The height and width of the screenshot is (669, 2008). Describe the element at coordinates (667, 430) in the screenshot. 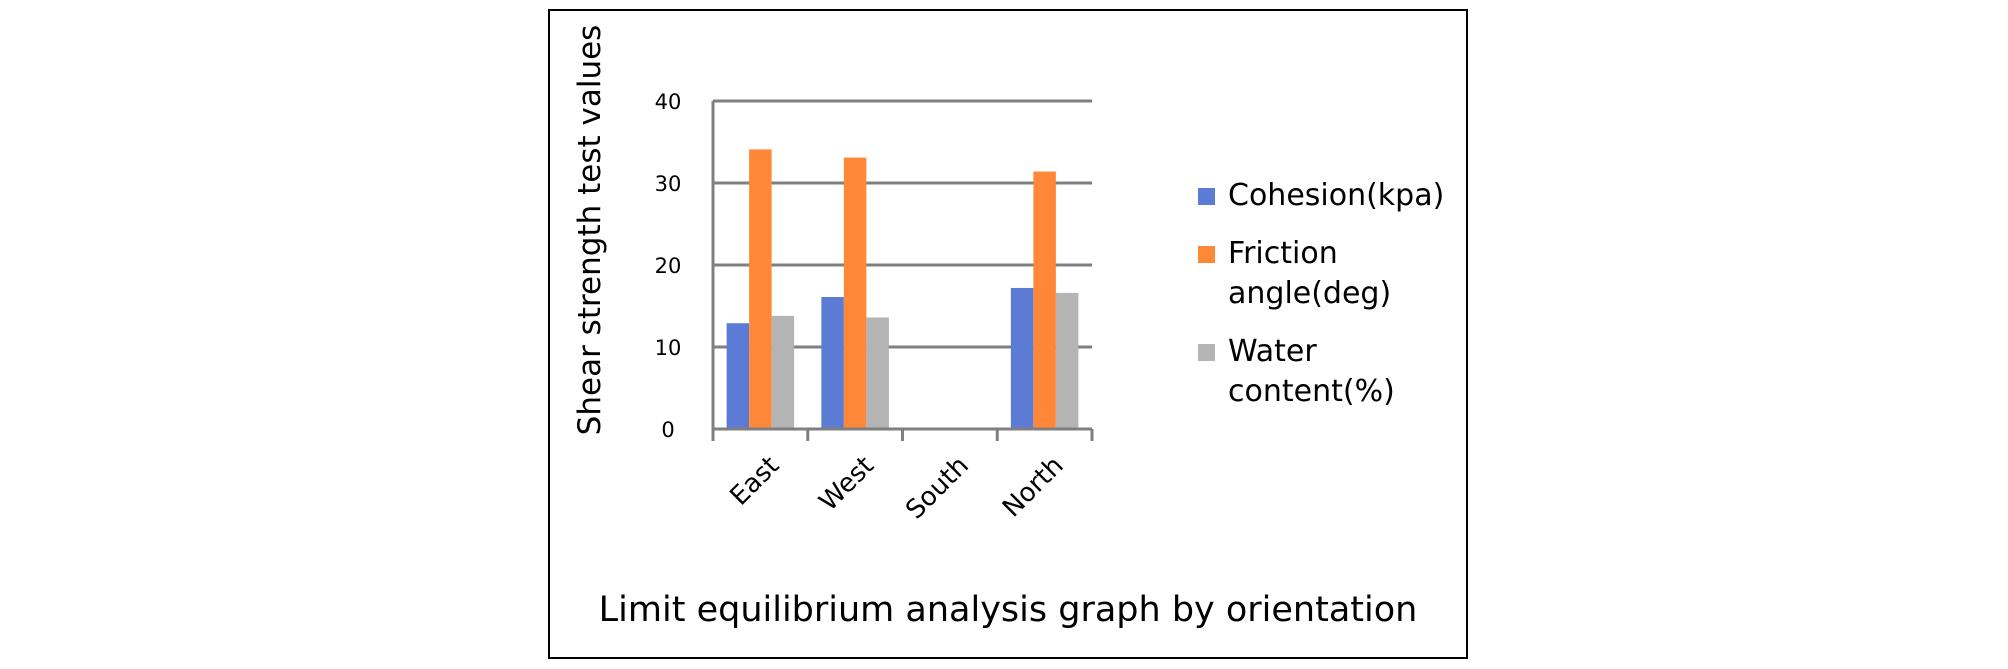

I see `y-tick-label: 0` at that location.